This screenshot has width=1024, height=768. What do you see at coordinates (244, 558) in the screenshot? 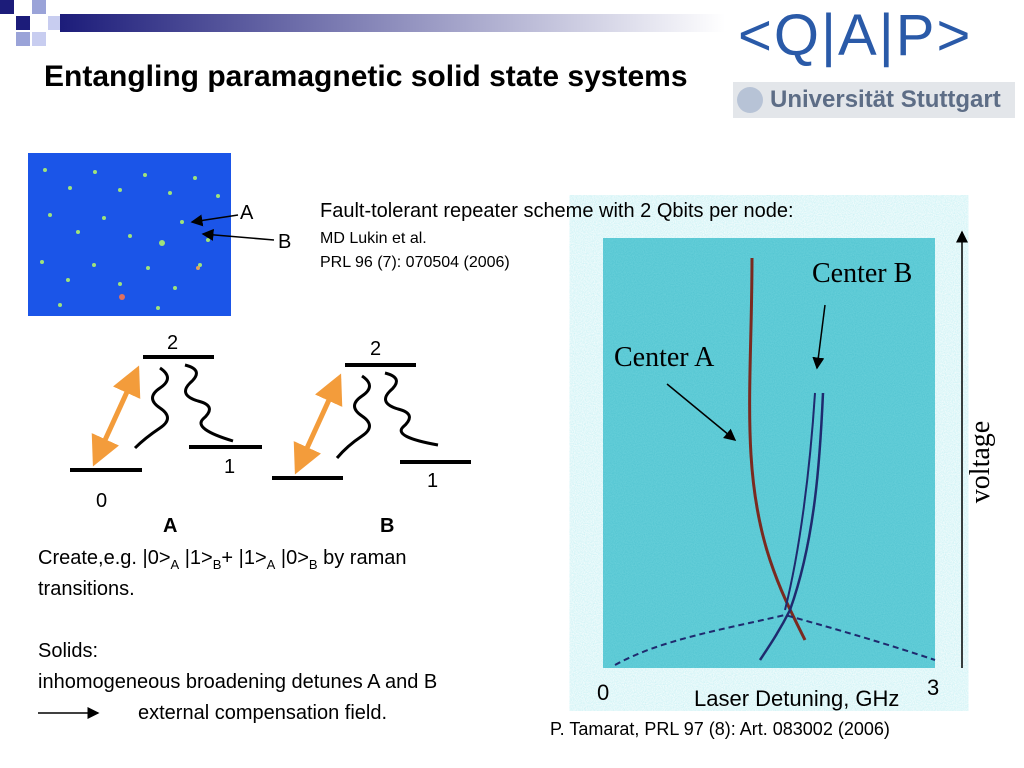
I see `text: + |1>` at bounding box center [244, 558].